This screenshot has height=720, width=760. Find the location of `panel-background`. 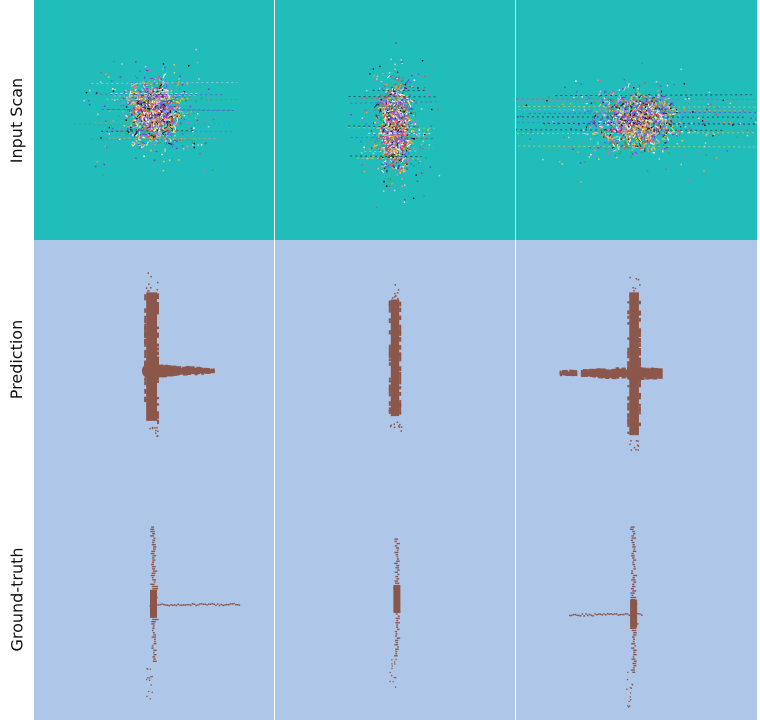

panel-background is located at coordinates (636, 599).